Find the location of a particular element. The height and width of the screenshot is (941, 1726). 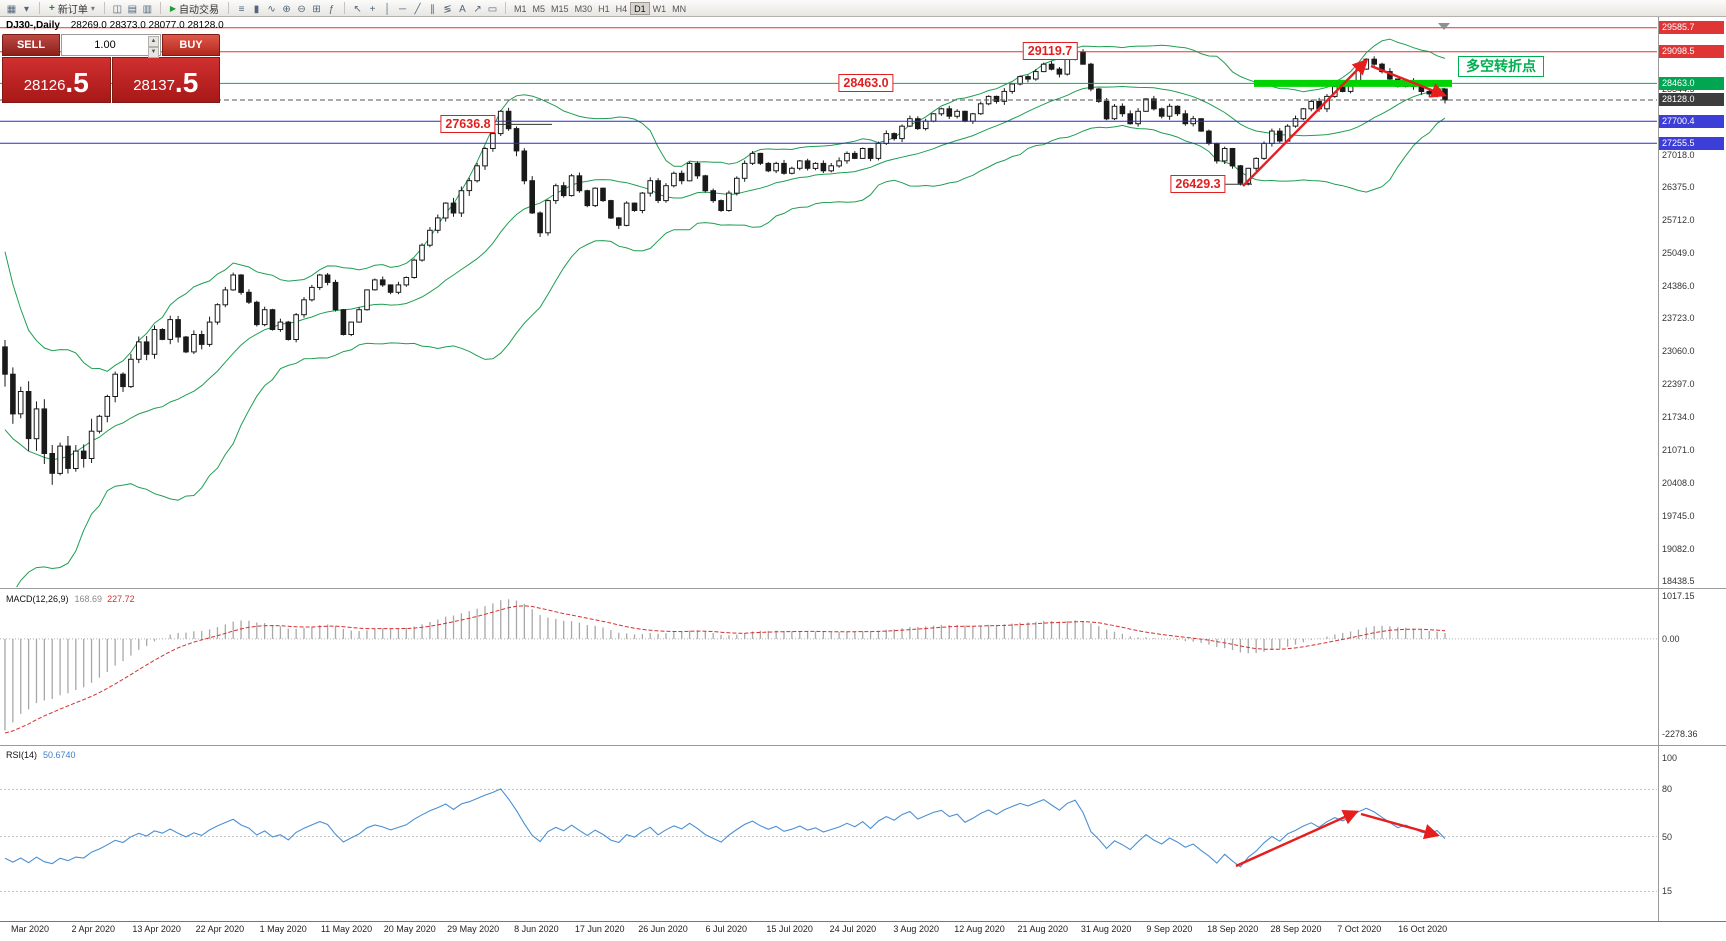

time-axis-label: 26 Jun 2020 is located at coordinates (663, 929).